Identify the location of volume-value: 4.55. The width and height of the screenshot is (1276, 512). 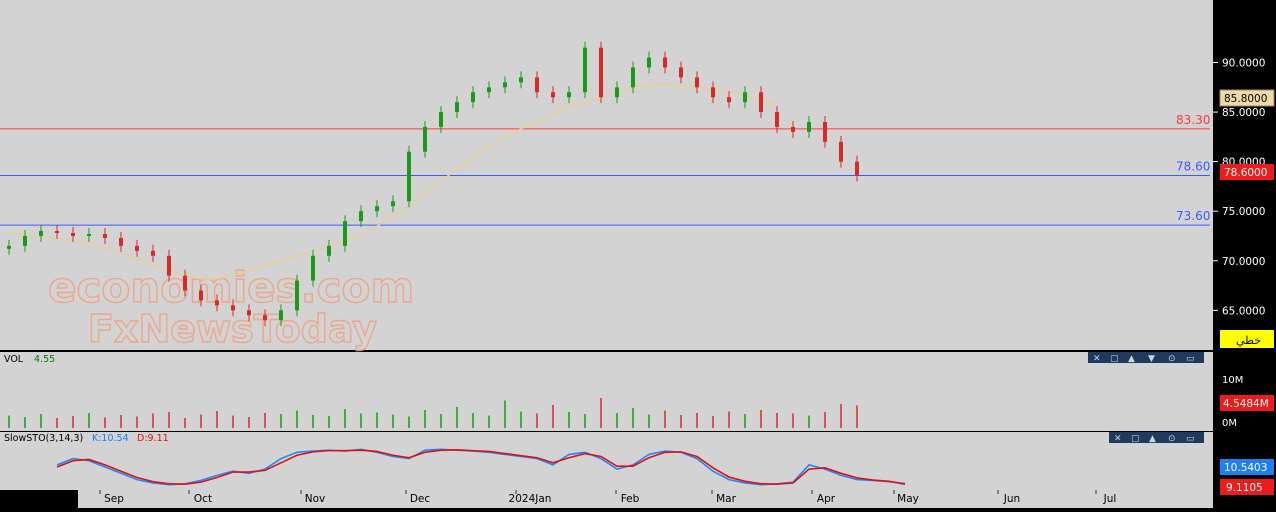
(44, 359).